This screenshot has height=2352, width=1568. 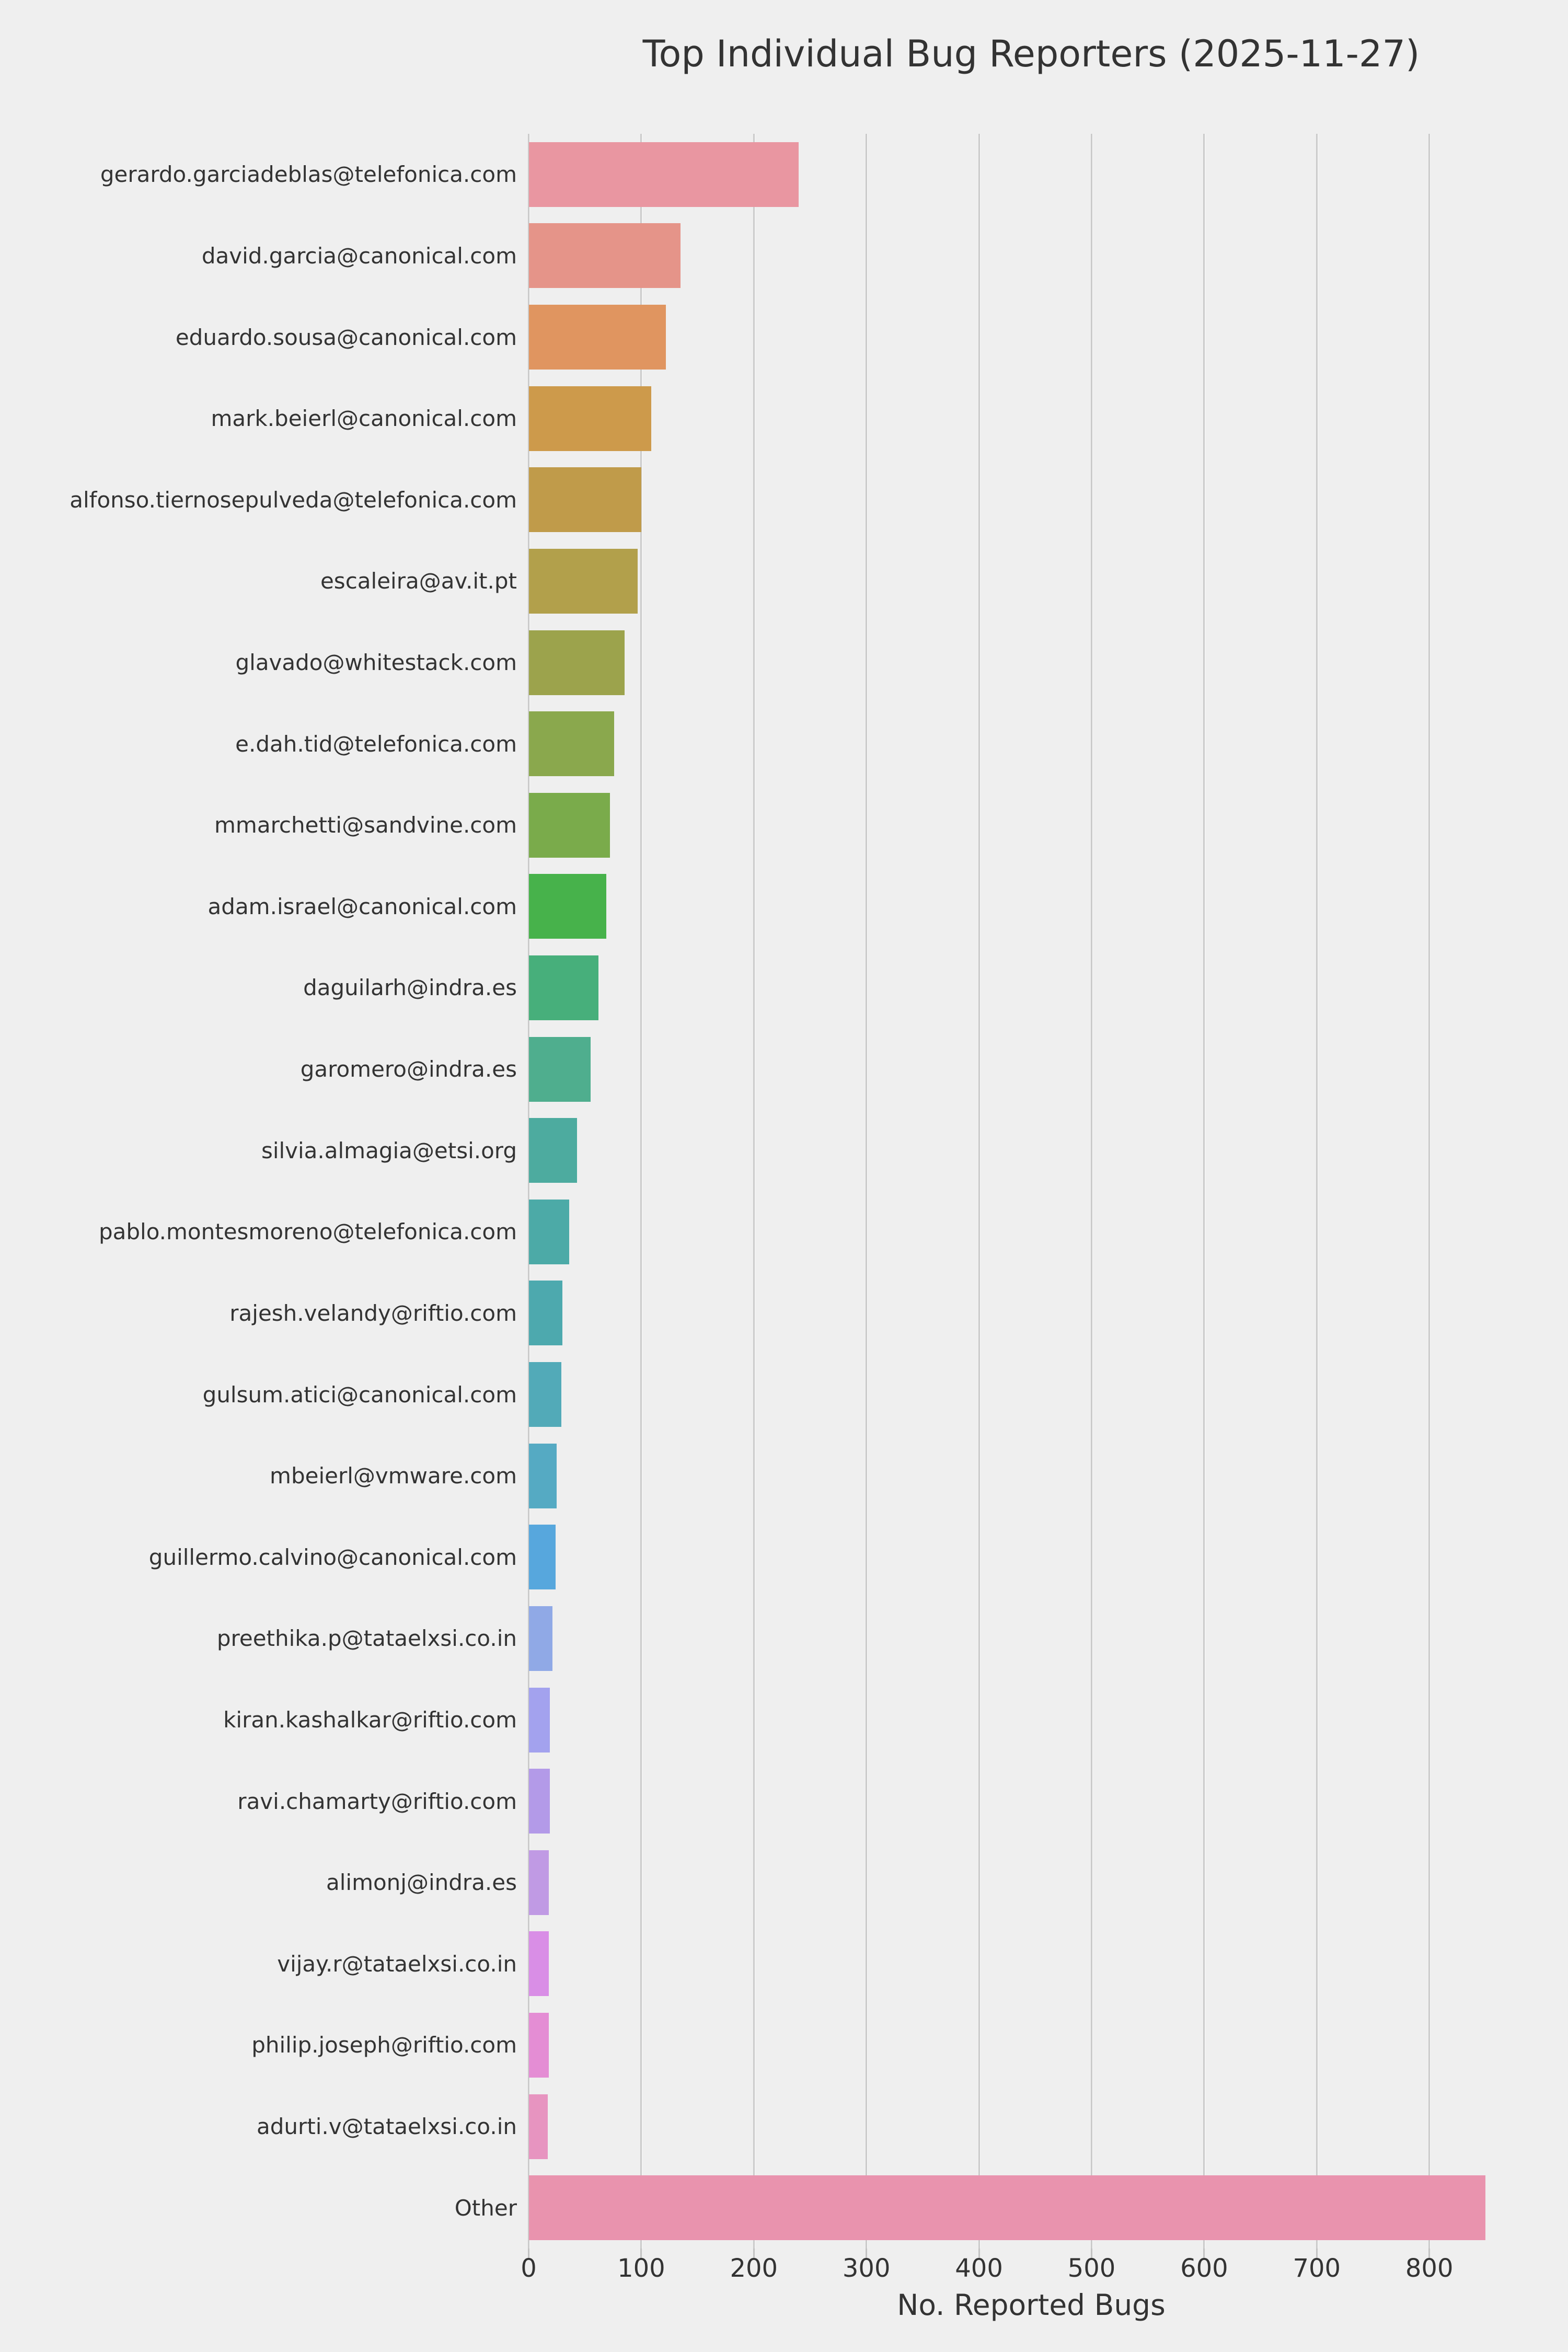 I want to click on y-tick-label-24: adurti.v@tataelxsi.co.in, so click(x=387, y=2127).